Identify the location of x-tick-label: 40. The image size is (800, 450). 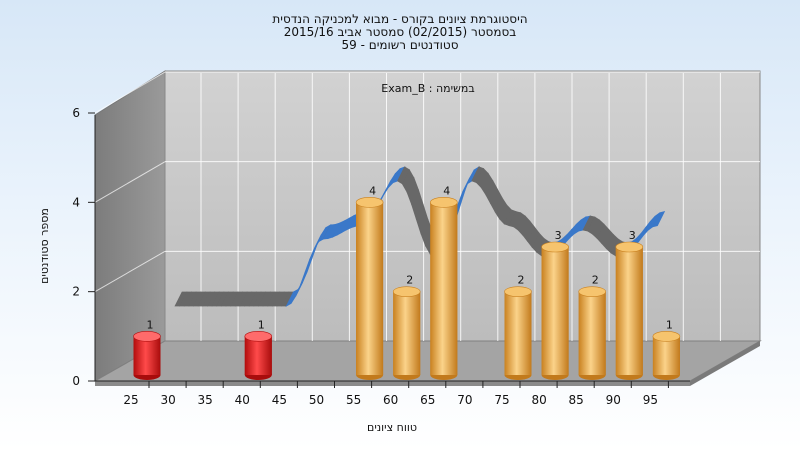
(242, 400).